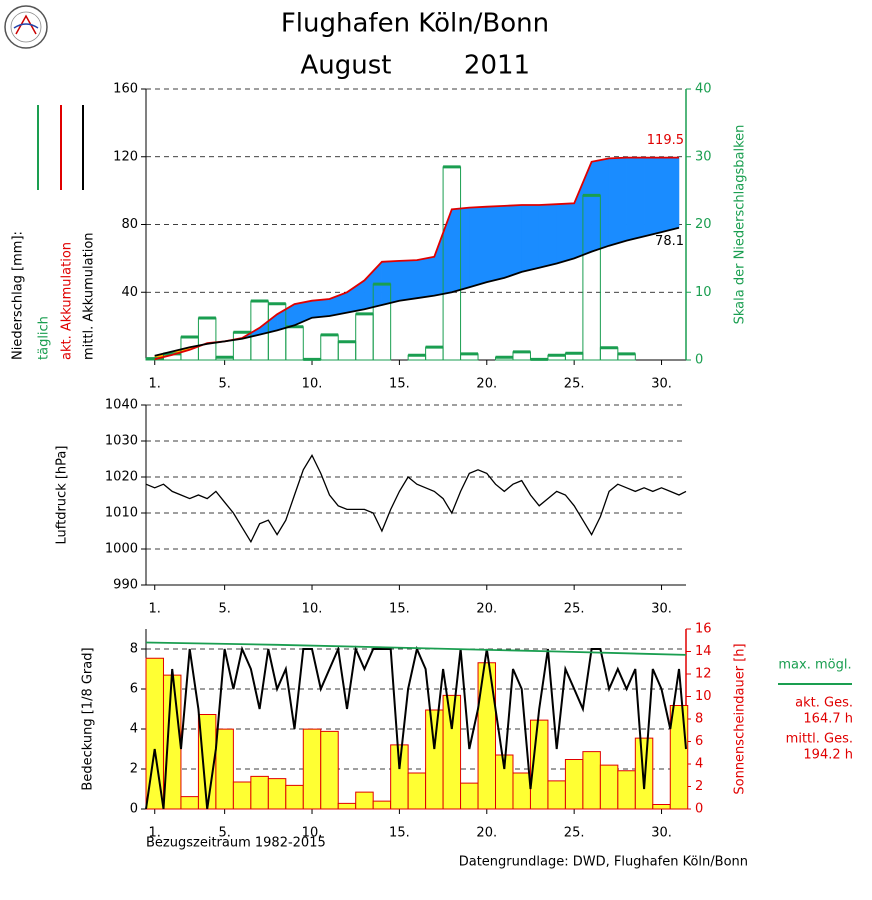 This screenshot has width=872, height=900. What do you see at coordinates (88, 718) in the screenshot?
I see `y-axis-label: Bedeckung [1/8 Grad]` at bounding box center [88, 718].